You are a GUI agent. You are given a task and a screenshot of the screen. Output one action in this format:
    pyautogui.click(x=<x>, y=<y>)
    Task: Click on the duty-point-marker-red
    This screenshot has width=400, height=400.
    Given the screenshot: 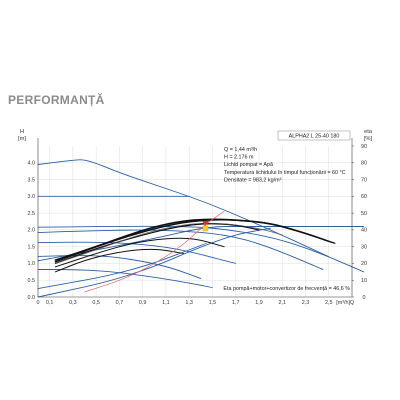 What is the action you would take?
    pyautogui.click(x=205, y=223)
    